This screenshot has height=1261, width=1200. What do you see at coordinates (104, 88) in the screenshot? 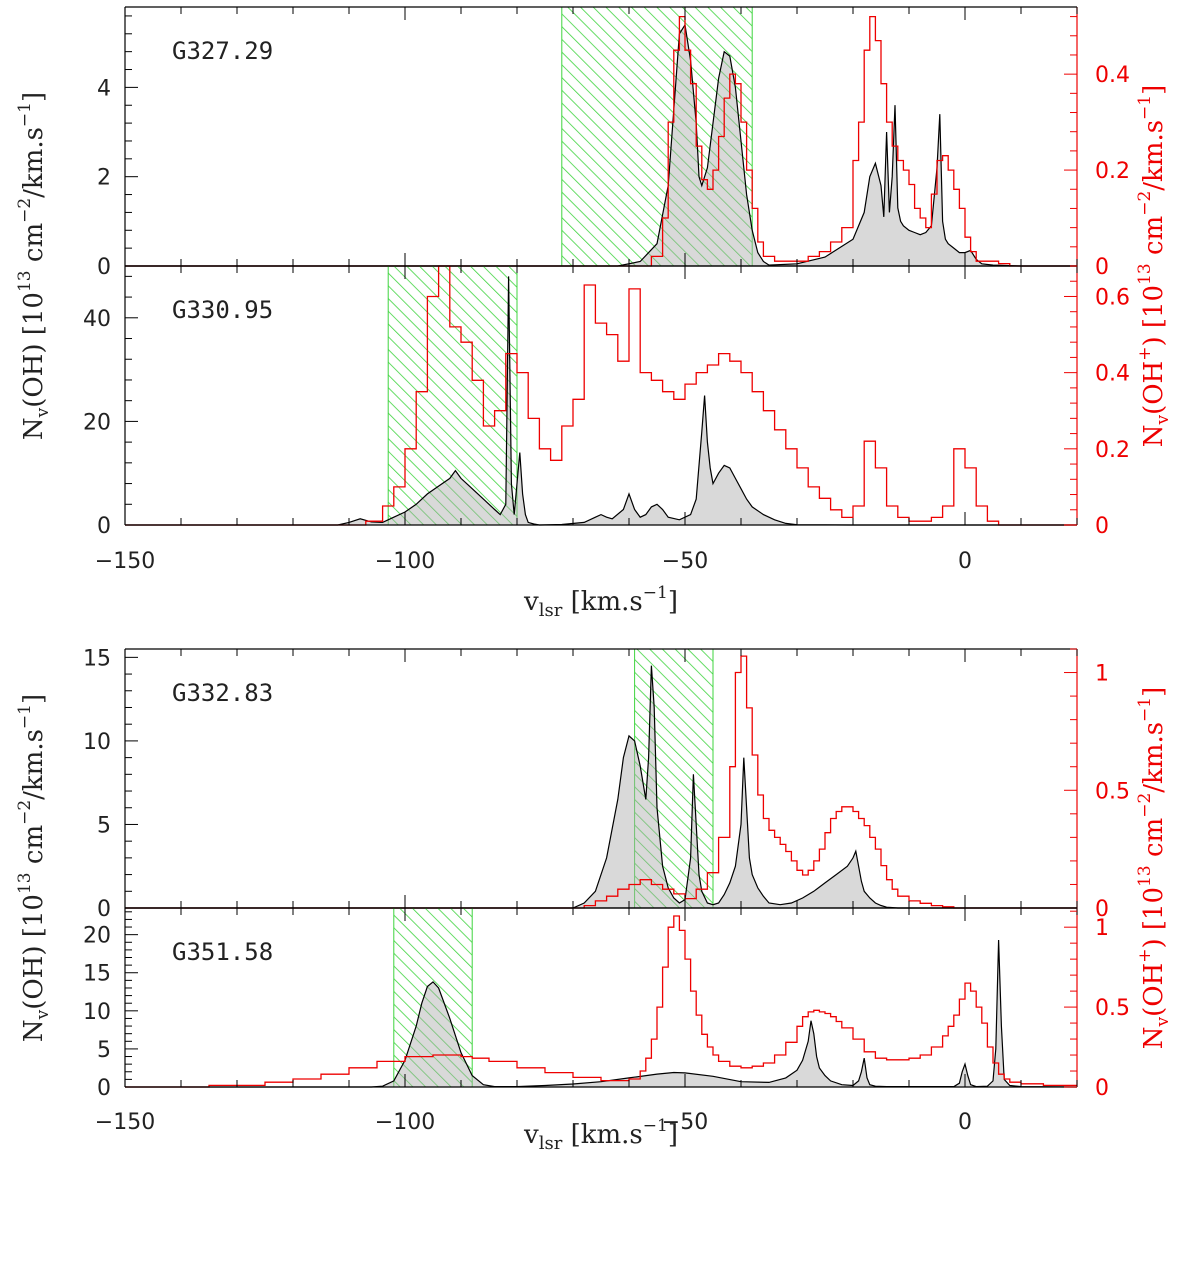
I see `oh-y-tick-label: 4` at bounding box center [104, 88].